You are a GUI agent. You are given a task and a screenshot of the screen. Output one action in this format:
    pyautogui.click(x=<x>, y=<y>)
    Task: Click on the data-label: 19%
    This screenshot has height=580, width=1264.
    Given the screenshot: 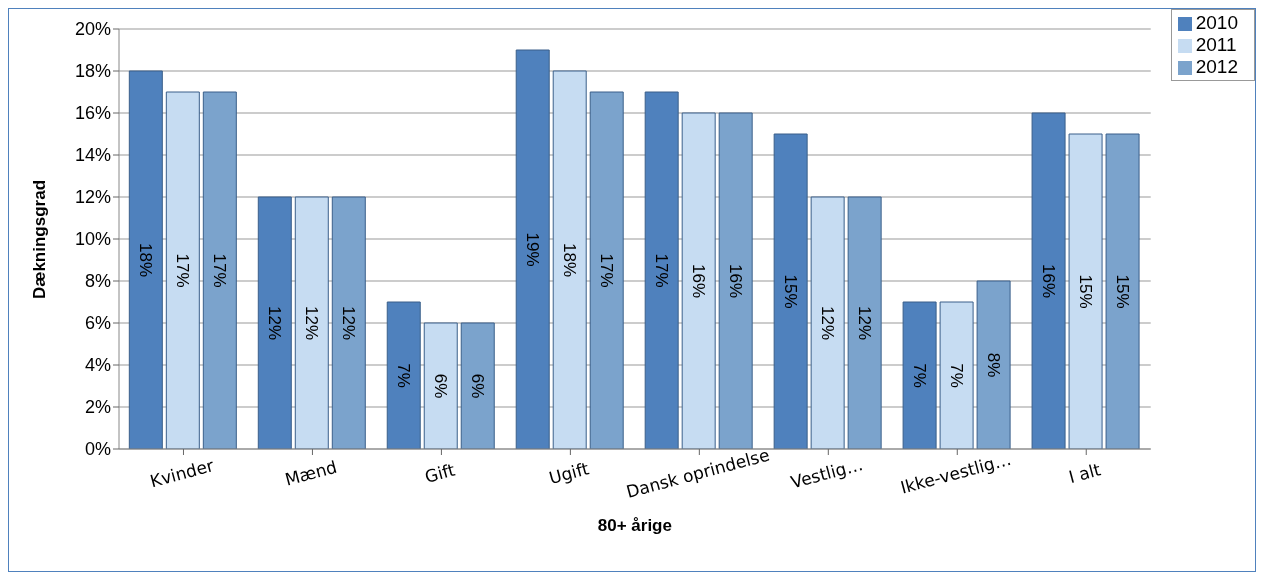 What is the action you would take?
    pyautogui.click(x=533, y=249)
    